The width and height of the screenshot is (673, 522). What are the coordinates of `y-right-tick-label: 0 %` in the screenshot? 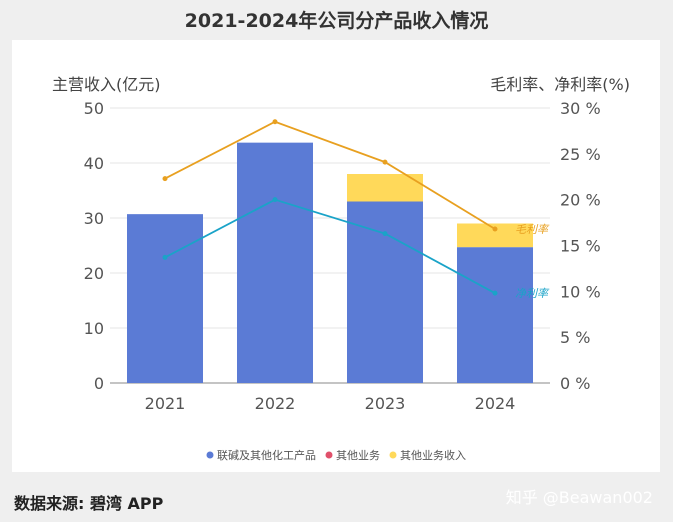 It's located at (575, 383).